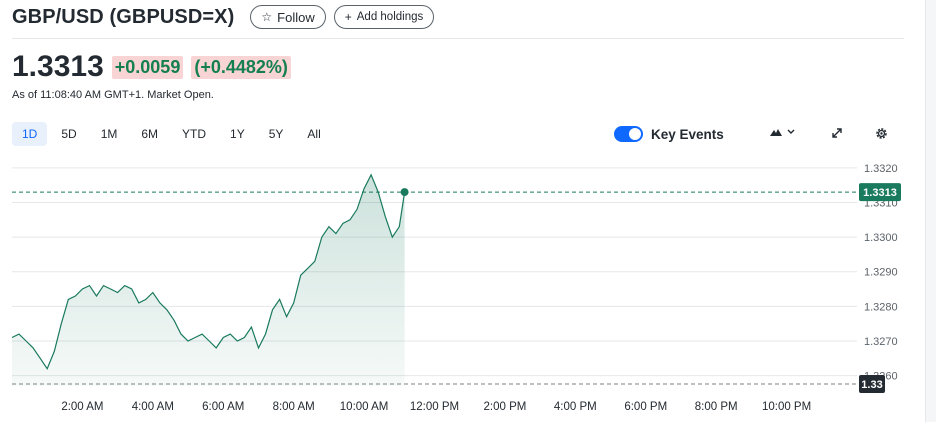 The image size is (936, 422). Describe the element at coordinates (348, 17) in the screenshot. I see `plus-icon: +` at that location.